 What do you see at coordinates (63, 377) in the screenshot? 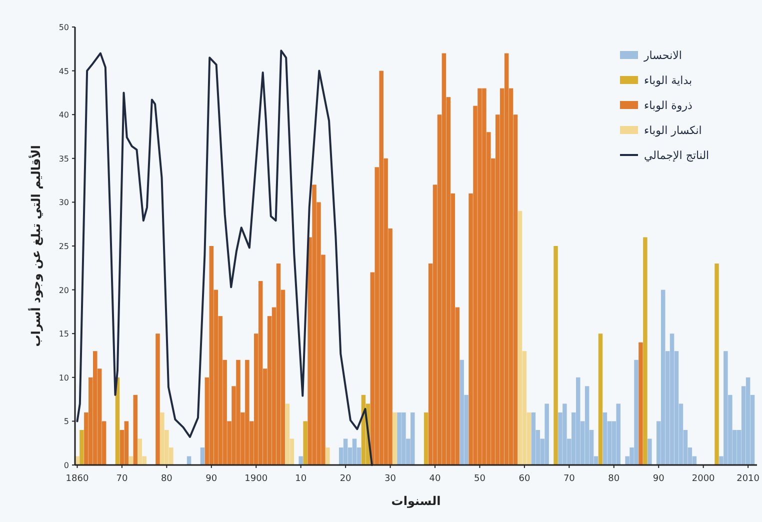
I see `y-tick-label: 10` at bounding box center [63, 377].